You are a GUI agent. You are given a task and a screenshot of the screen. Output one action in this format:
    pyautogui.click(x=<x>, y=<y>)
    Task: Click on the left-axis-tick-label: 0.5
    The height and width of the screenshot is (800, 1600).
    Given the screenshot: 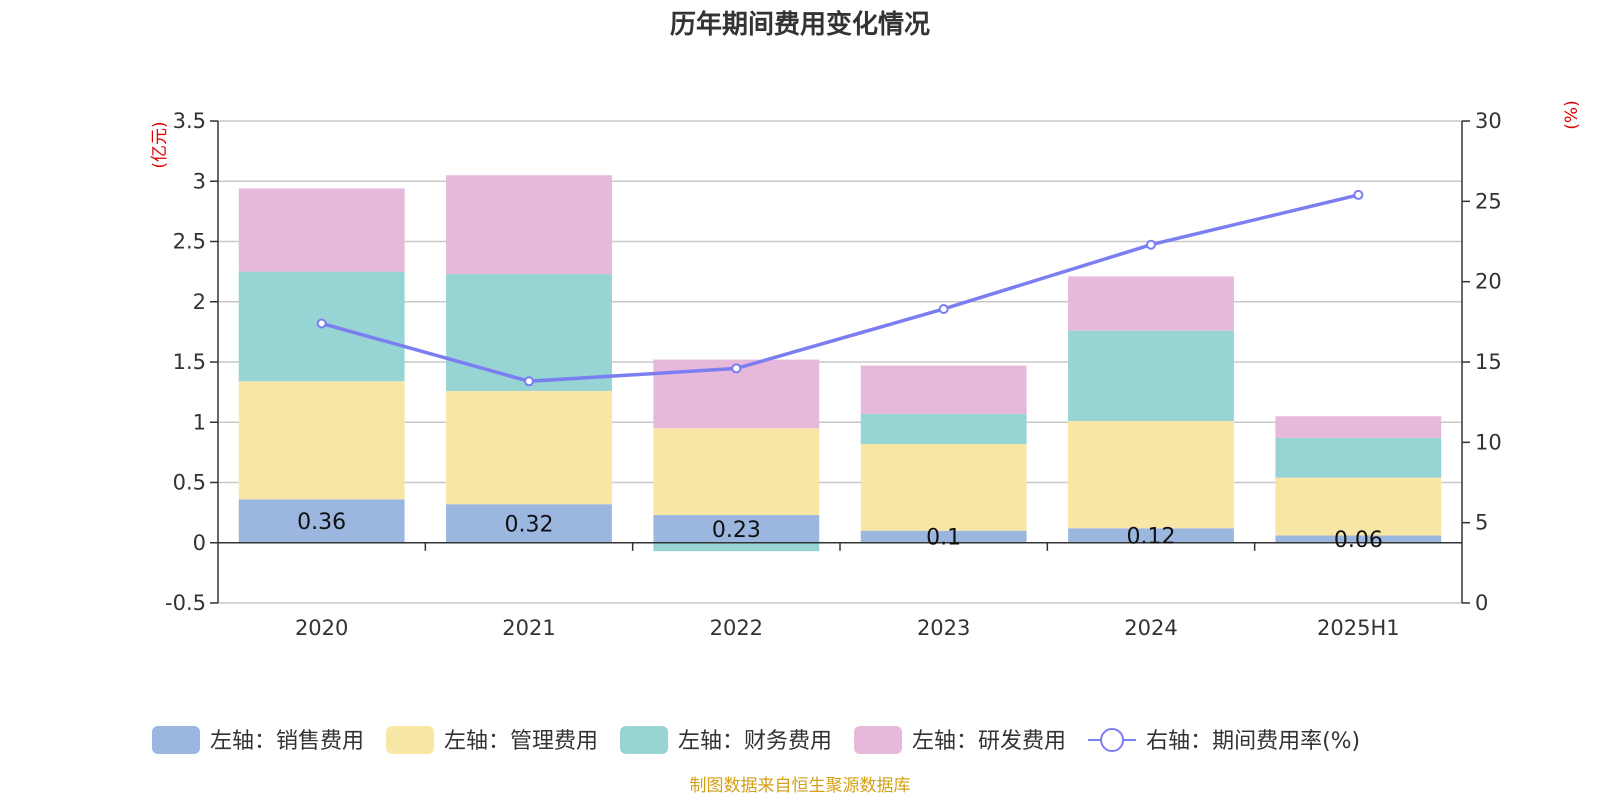 What is the action you would take?
    pyautogui.click(x=189, y=483)
    